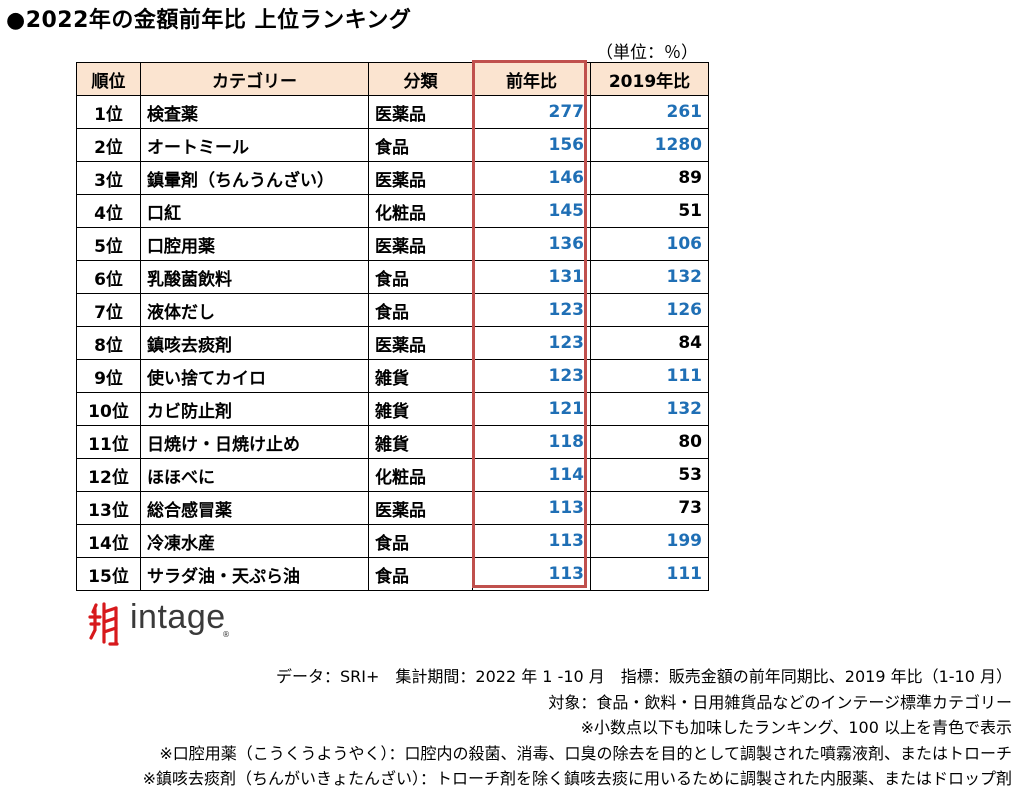 This screenshot has width=1020, height=804. What do you see at coordinates (649, 244) in the screenshot?
I see `vs2019-cell: 106` at bounding box center [649, 244].